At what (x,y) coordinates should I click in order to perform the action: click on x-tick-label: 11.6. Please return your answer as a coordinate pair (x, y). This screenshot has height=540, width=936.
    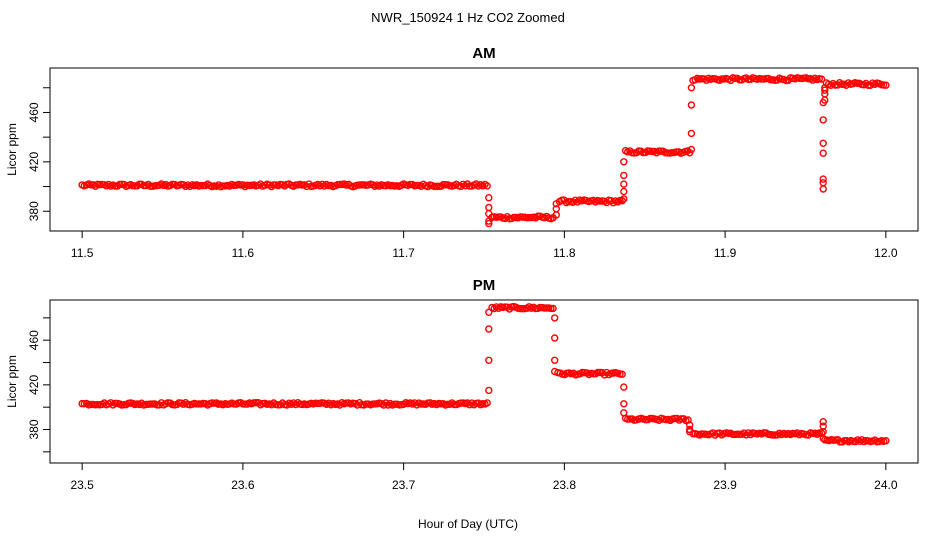
    Looking at the image, I should click on (243, 253).